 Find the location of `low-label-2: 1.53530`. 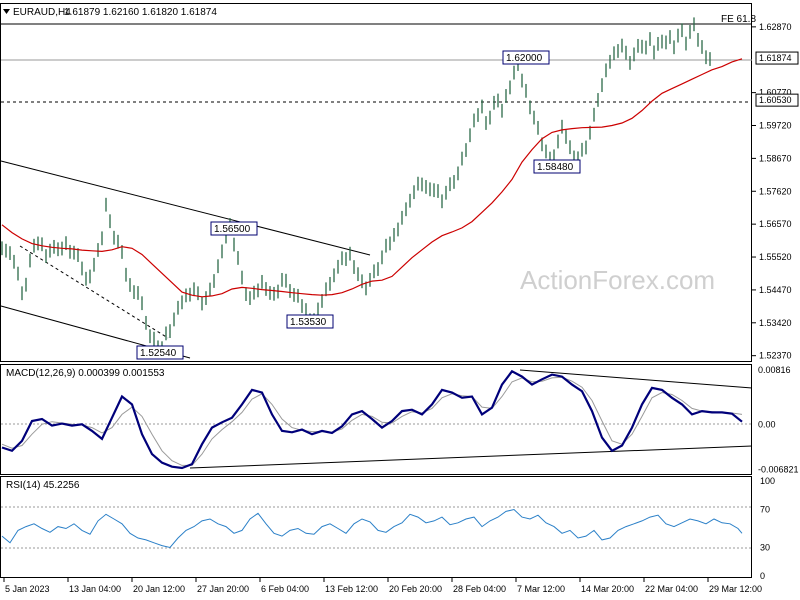

low-label-2: 1.53530 is located at coordinates (308, 322).